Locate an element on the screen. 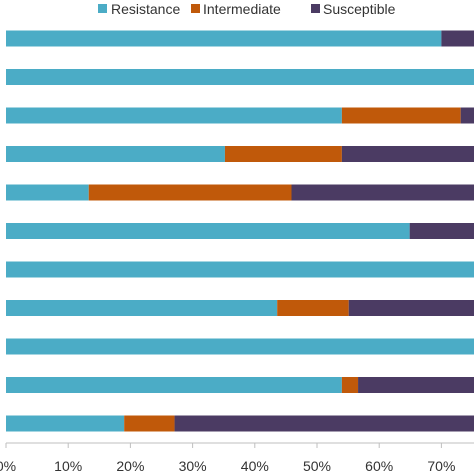 The height and width of the screenshot is (474, 474). x-tick-label: 70% is located at coordinates (441, 466).